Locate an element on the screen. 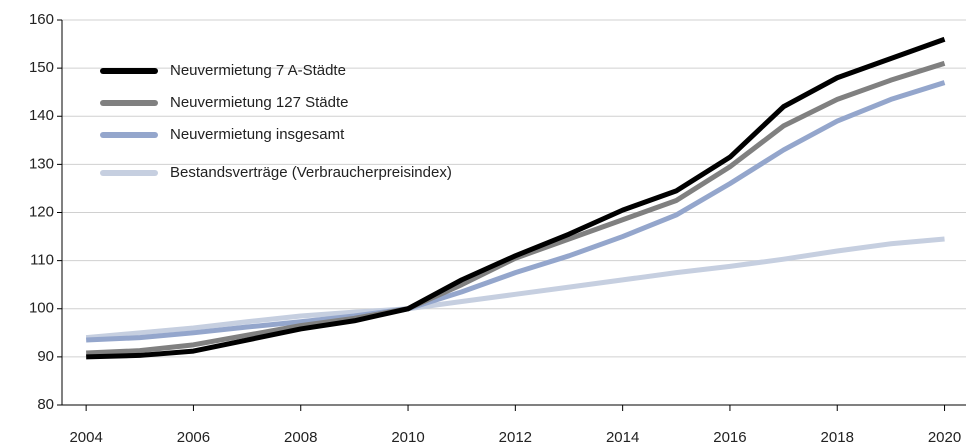 This screenshot has width=971, height=448. legend-label: Neuvermietung 7 A-Städte is located at coordinates (258, 70).